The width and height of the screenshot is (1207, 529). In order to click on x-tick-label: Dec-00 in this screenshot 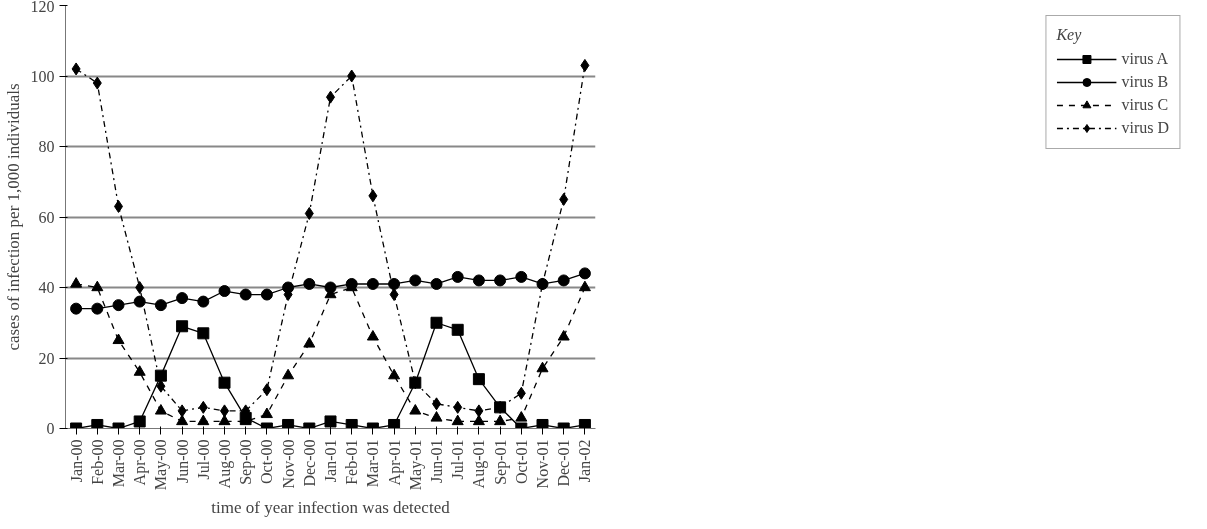, I will do `click(309, 463)`.